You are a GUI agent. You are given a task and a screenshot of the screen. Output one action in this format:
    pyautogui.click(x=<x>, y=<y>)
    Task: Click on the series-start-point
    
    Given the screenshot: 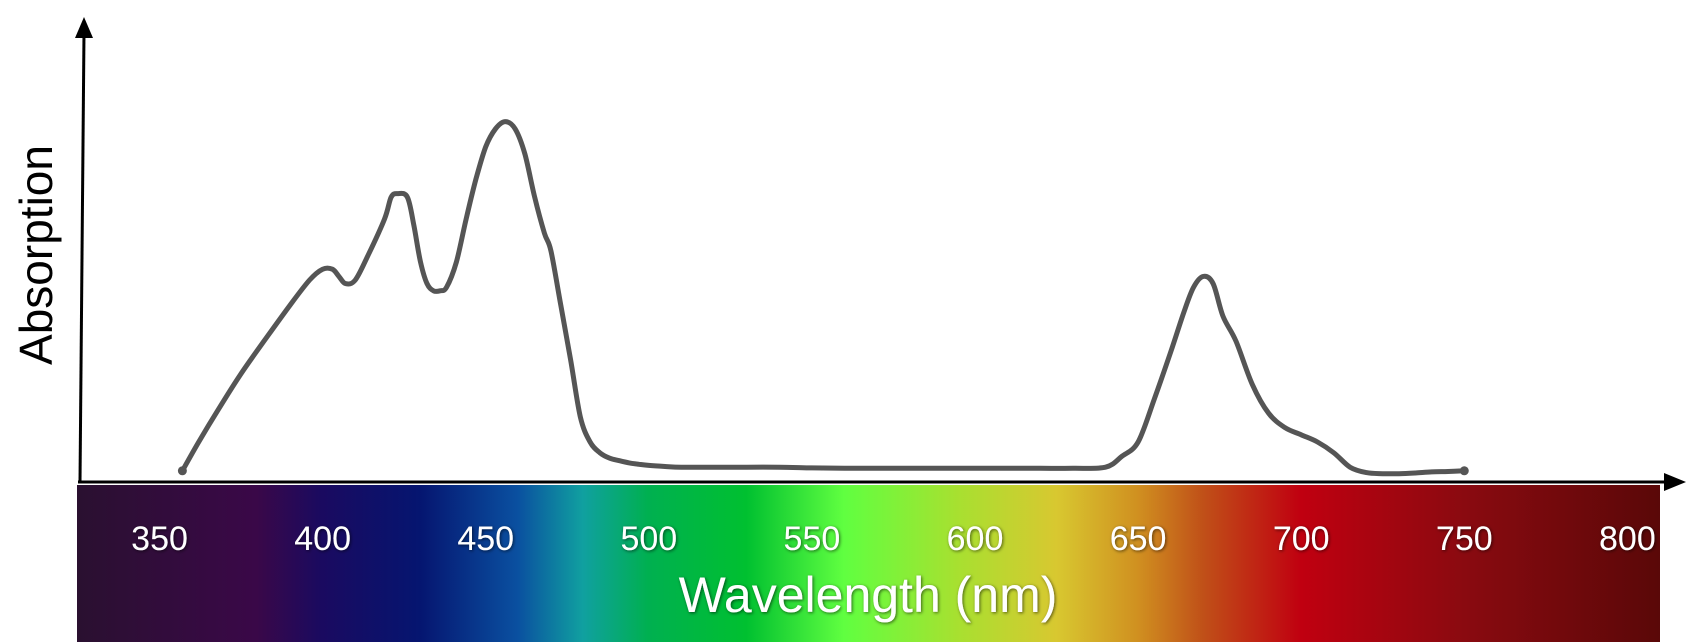 What is the action you would take?
    pyautogui.click(x=182, y=471)
    